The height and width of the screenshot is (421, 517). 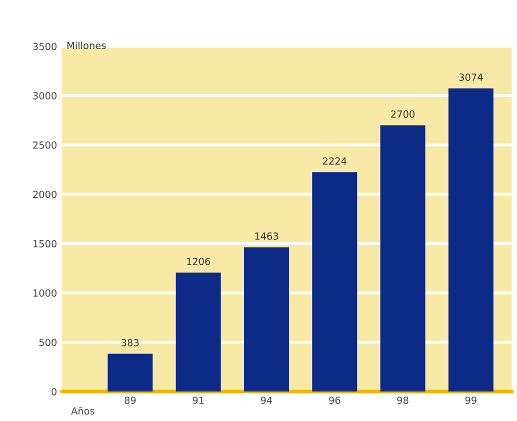 What do you see at coordinates (45, 194) in the screenshot?
I see `y-tick-label: 2000` at bounding box center [45, 194].